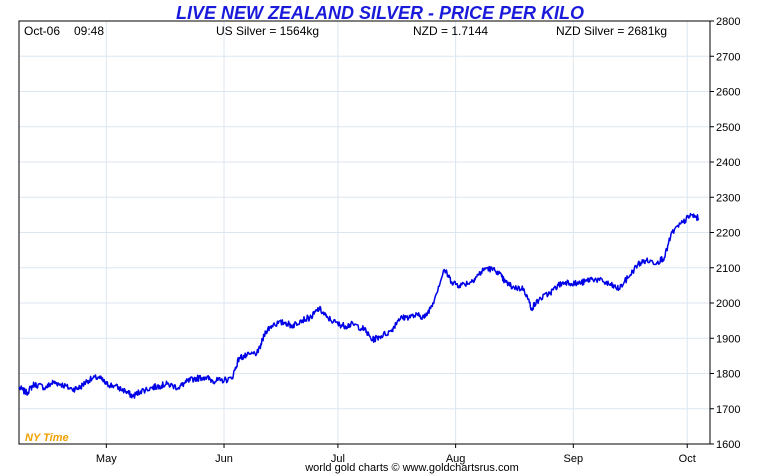 The height and width of the screenshot is (475, 760). What do you see at coordinates (728, 22) in the screenshot?
I see `y-tick-label: 2800` at bounding box center [728, 22].